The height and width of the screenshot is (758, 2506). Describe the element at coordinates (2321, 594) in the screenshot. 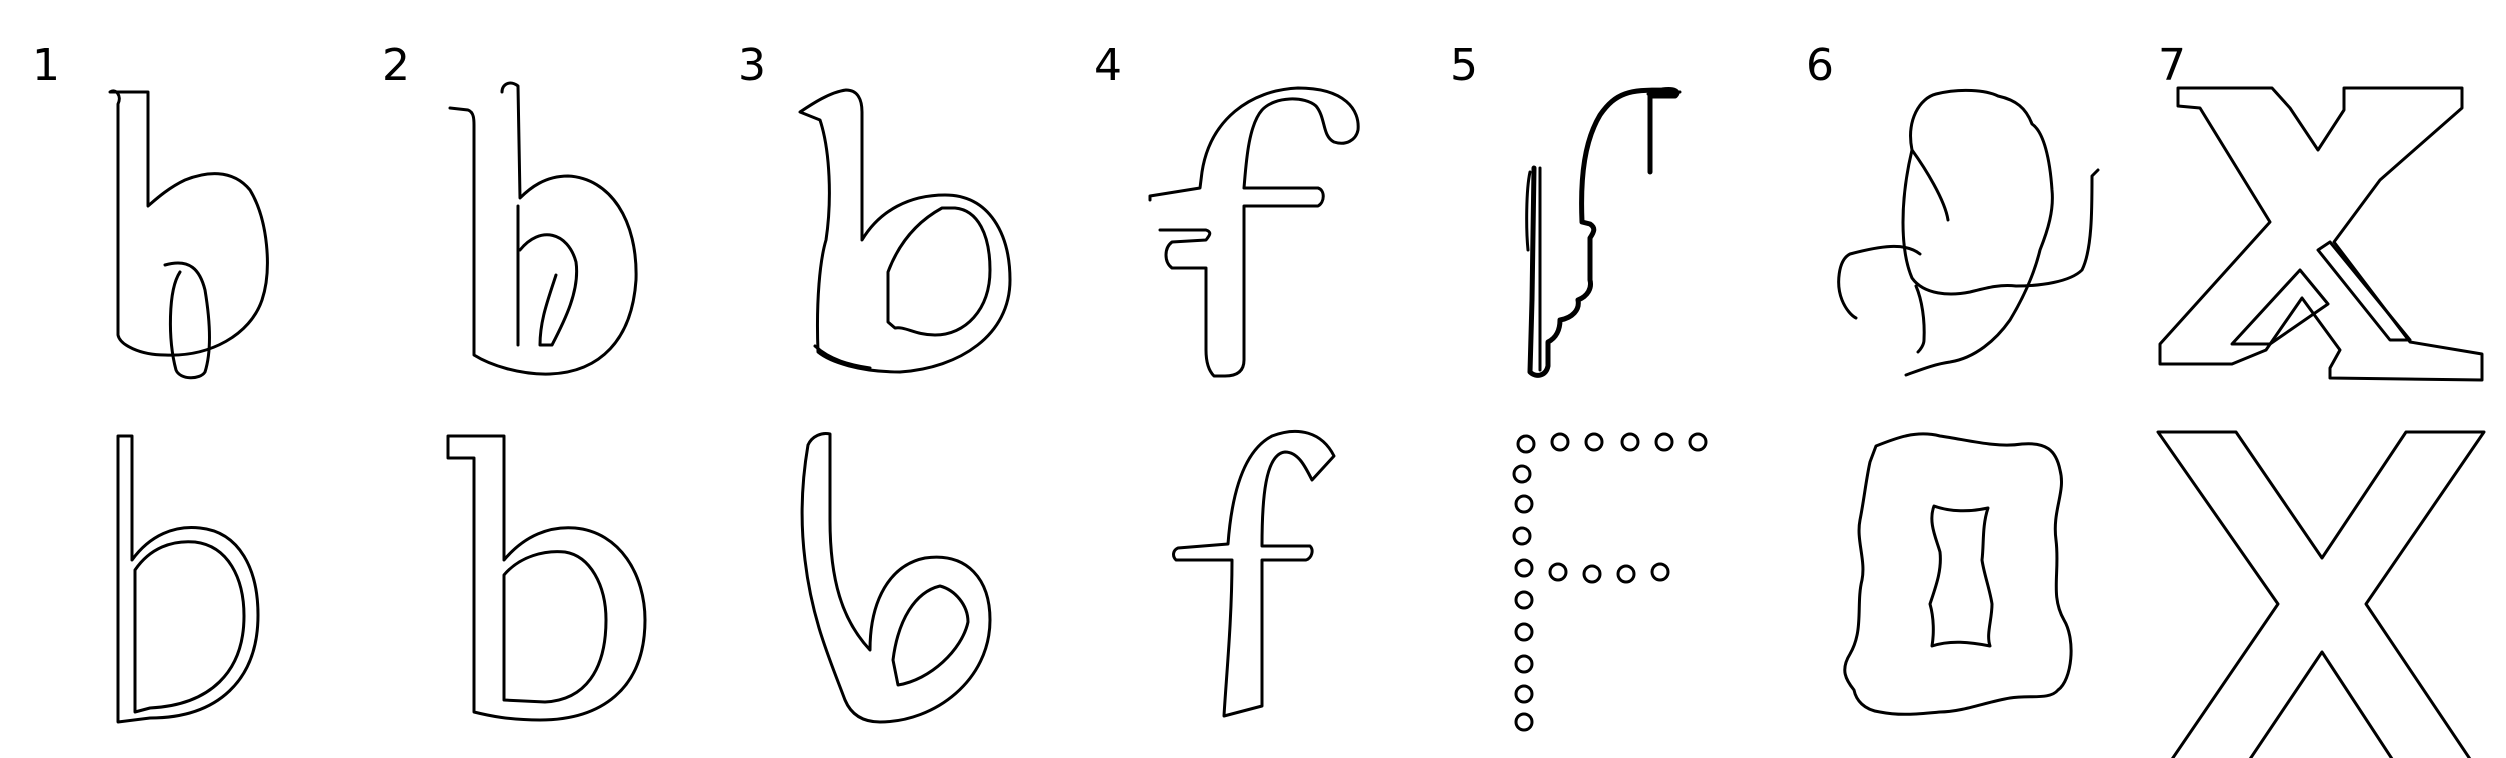

I see `x-outline-icon` at that location.